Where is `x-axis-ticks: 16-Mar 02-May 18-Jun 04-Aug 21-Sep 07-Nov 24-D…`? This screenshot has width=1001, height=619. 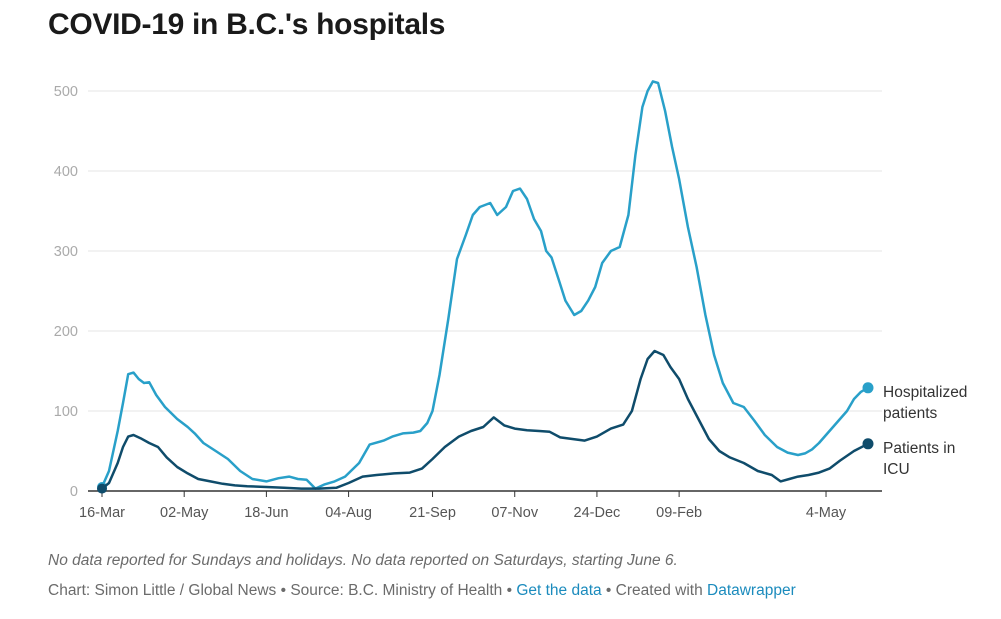
x-axis-ticks: 16-Mar 02-May 18-Jun 04-Aug 21-Sep 07-Nov 24-D… is located at coordinates (463, 506).